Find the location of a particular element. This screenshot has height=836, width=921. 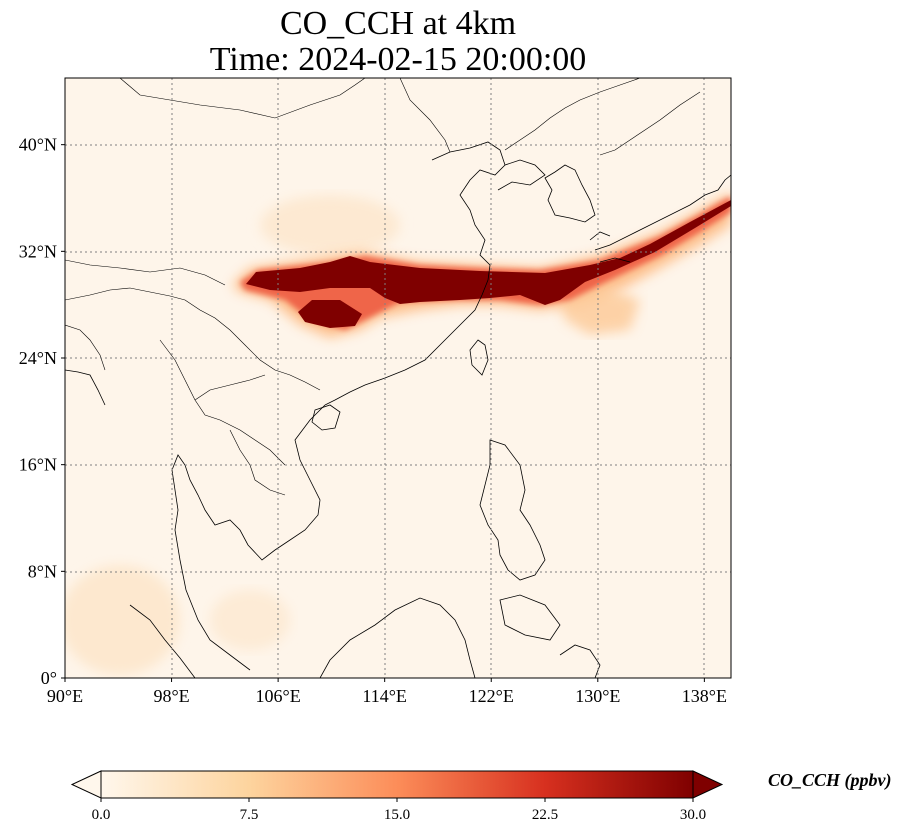

lat-tick-labels: 0° 8°N 16°N 24°N 32°N 40°N is located at coordinates (42, 411).